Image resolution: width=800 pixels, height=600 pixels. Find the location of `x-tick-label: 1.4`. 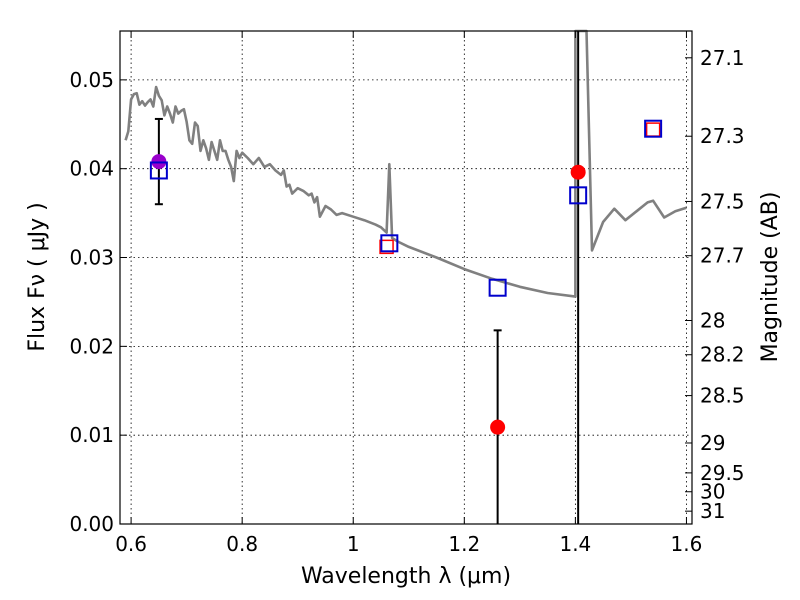

x-tick-label: 1.4 is located at coordinates (575, 544).